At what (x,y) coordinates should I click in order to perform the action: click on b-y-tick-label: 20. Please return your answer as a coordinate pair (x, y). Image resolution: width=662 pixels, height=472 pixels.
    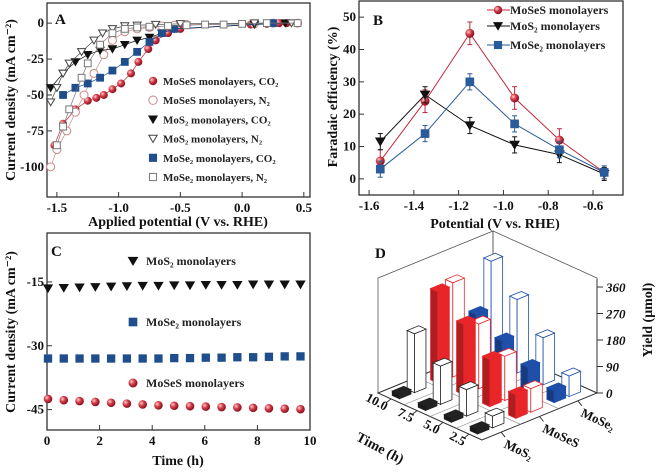
    Looking at the image, I should click on (349, 113).